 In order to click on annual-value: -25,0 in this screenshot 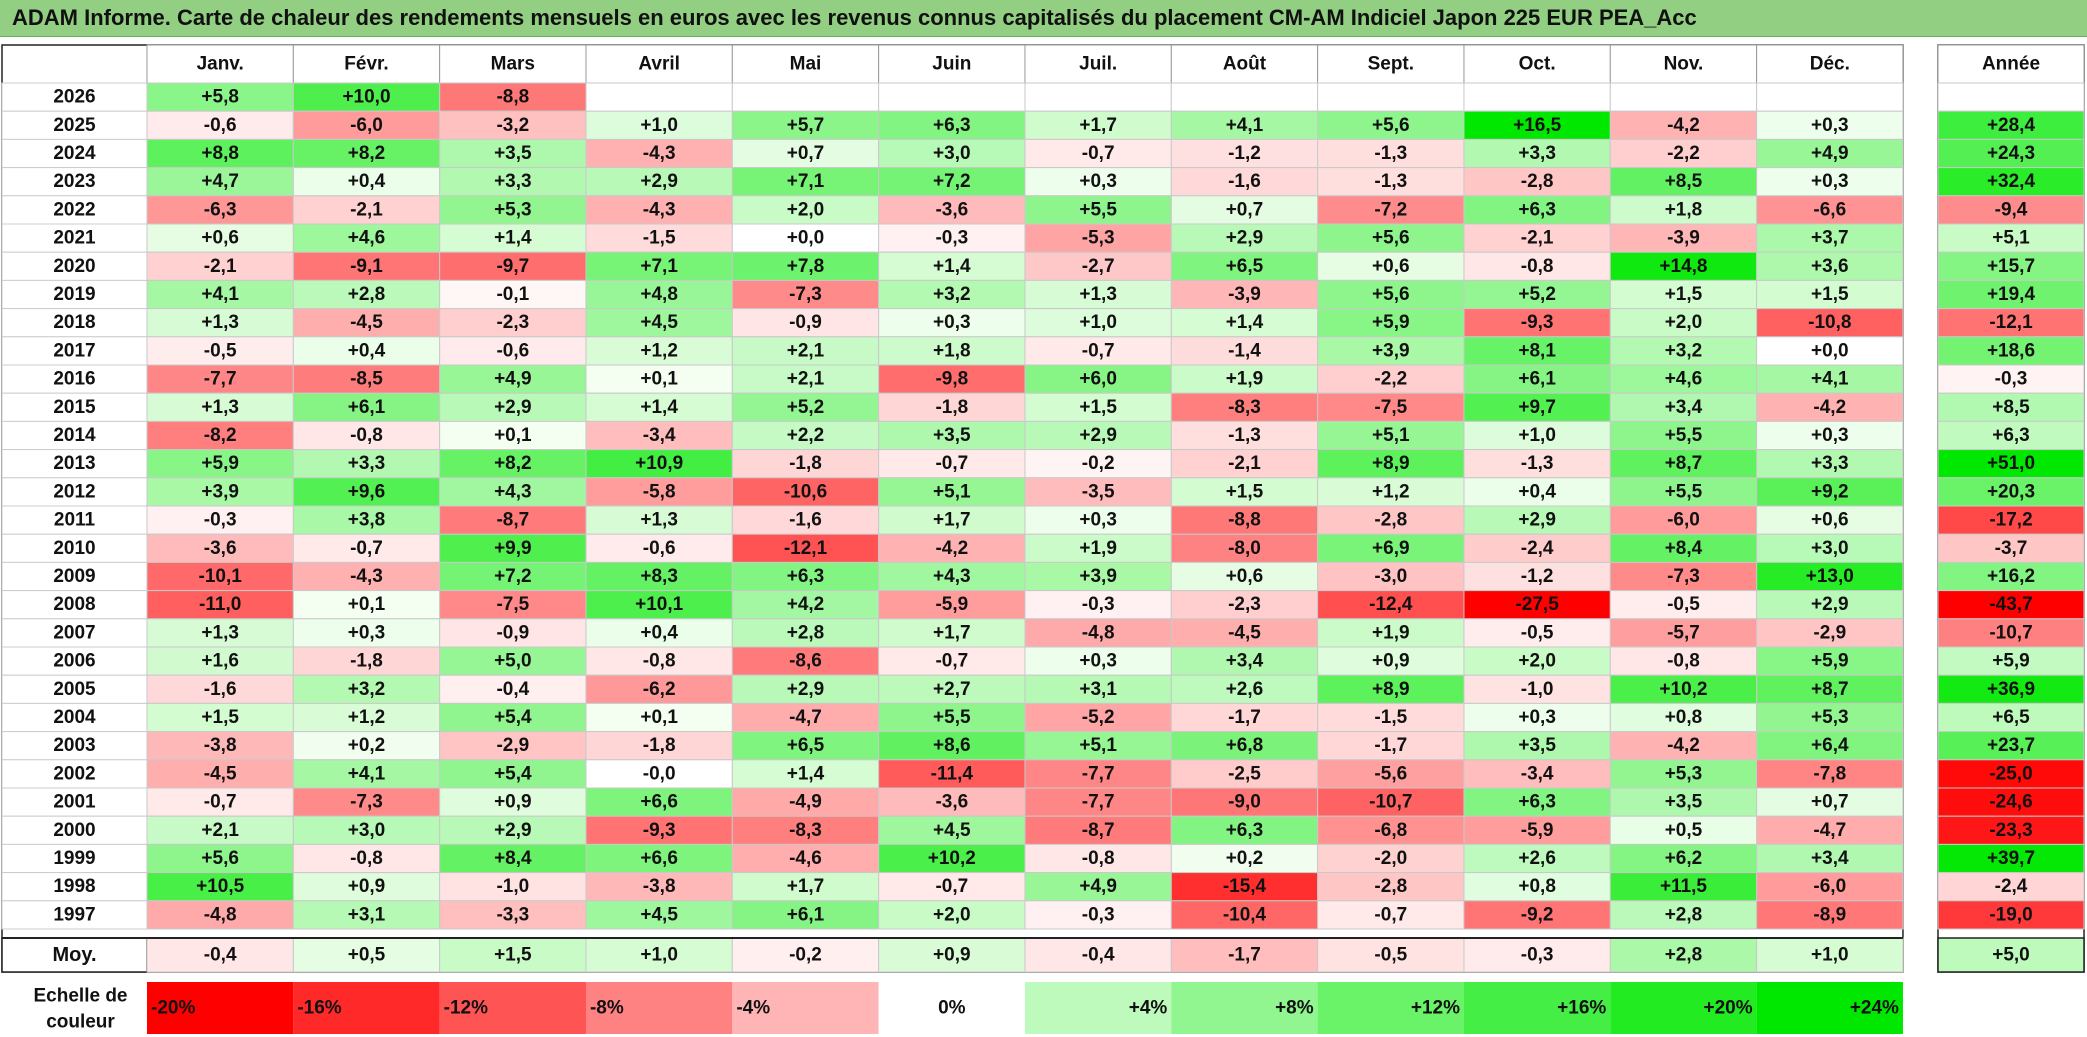, I will do `click(2010, 773)`.